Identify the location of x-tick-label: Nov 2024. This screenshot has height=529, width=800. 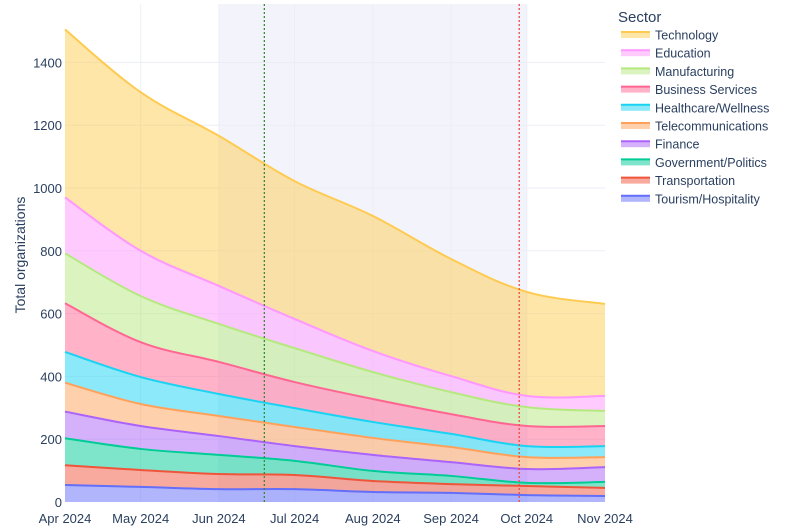
(605, 518).